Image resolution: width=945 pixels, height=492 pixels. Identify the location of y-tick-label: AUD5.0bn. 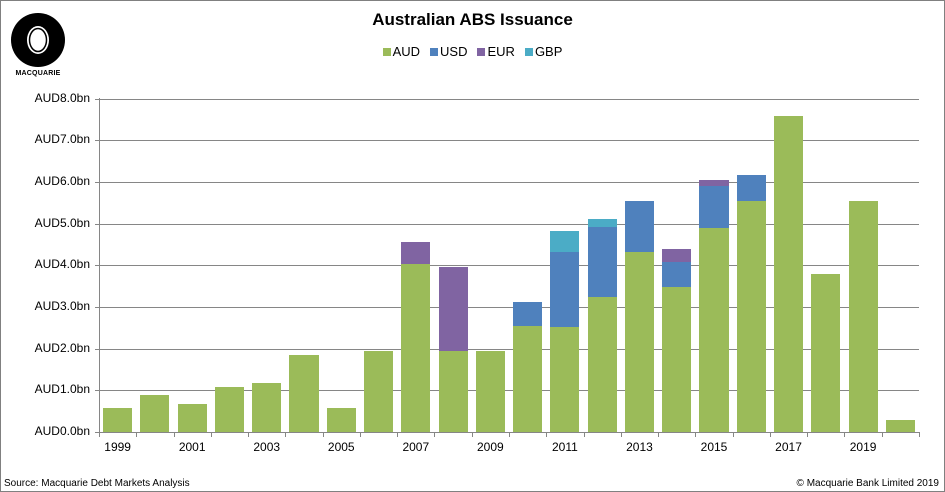
(62, 223).